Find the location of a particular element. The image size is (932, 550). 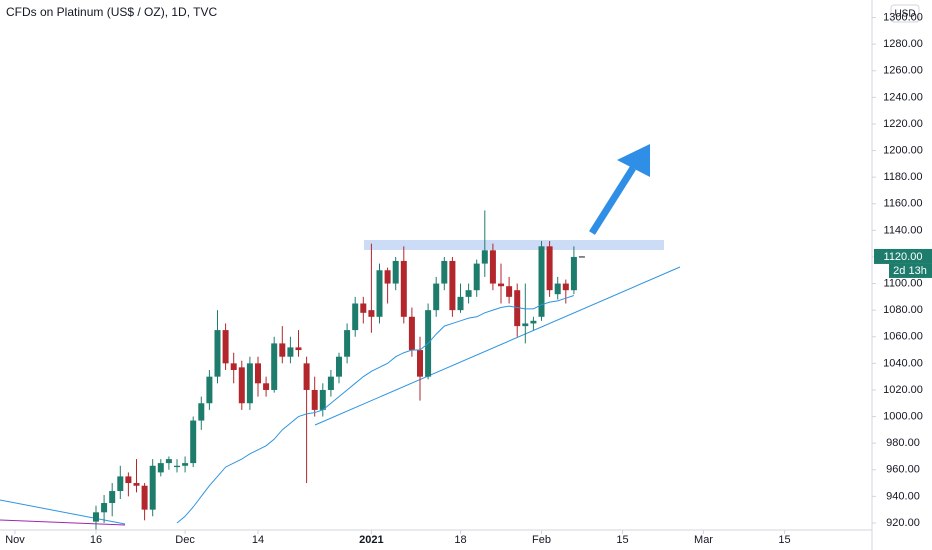

y-tick-label: 1080.00 is located at coordinates (903, 310).